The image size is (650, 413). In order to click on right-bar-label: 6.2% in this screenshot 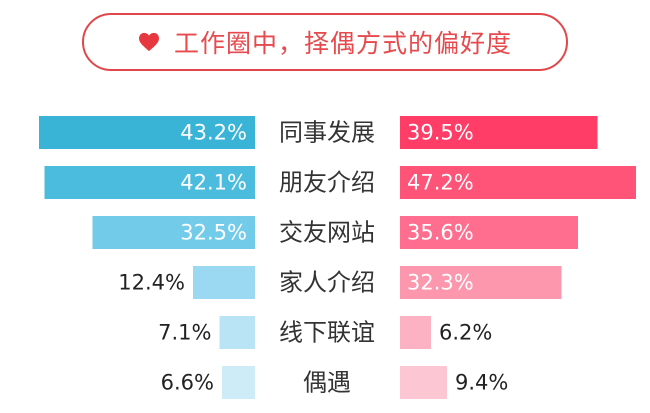, I will do `click(465, 333)`.